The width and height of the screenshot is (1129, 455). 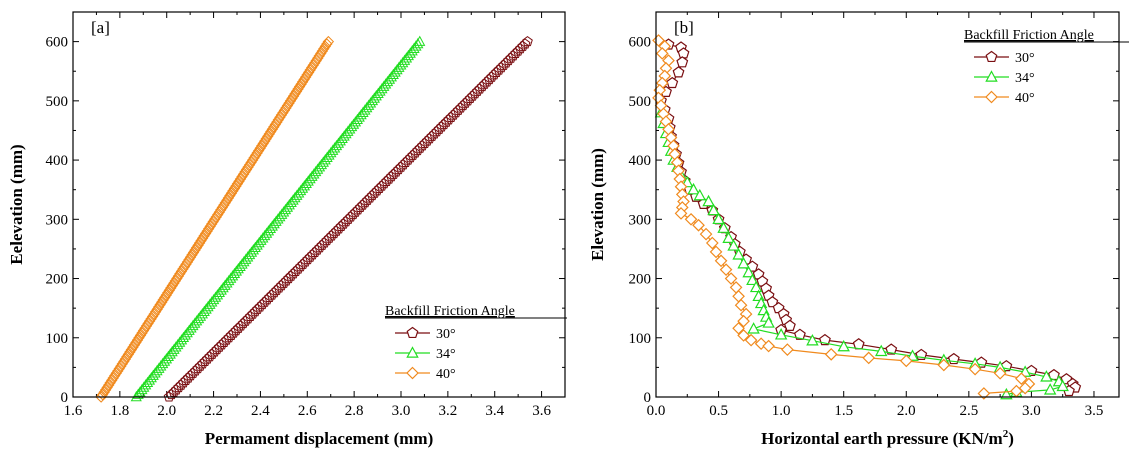 I want to click on x-axis-label: Horizontal earth pressure (KN/m2), so click(x=887, y=438).